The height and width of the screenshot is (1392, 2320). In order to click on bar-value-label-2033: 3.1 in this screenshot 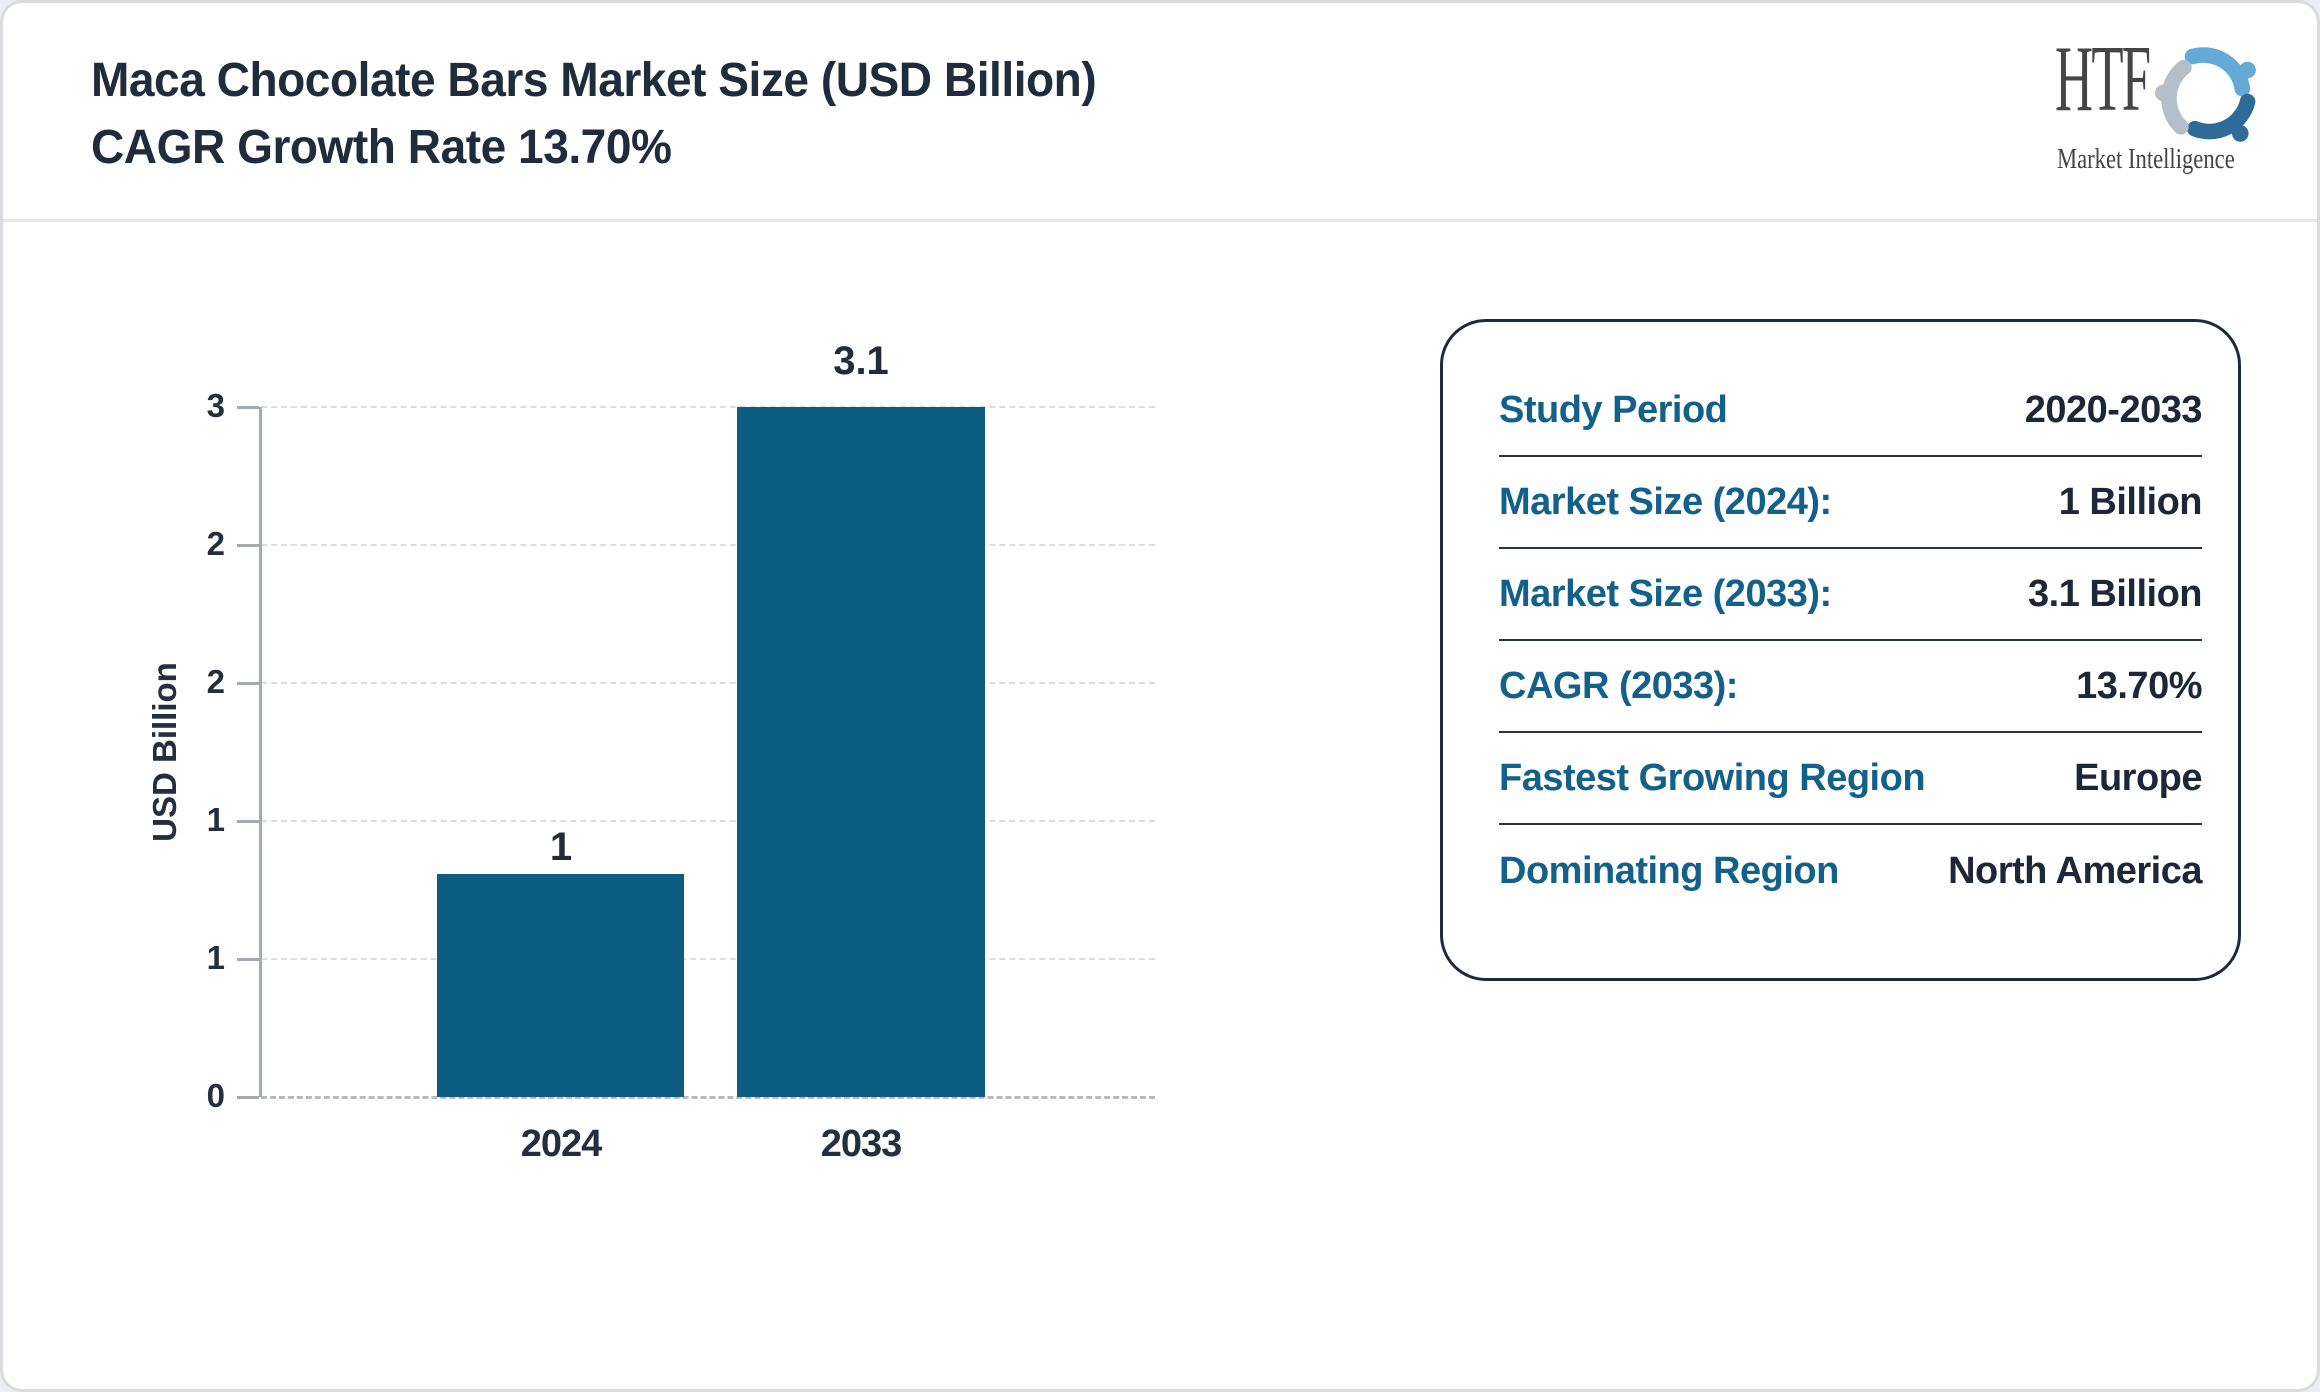, I will do `click(861, 361)`.